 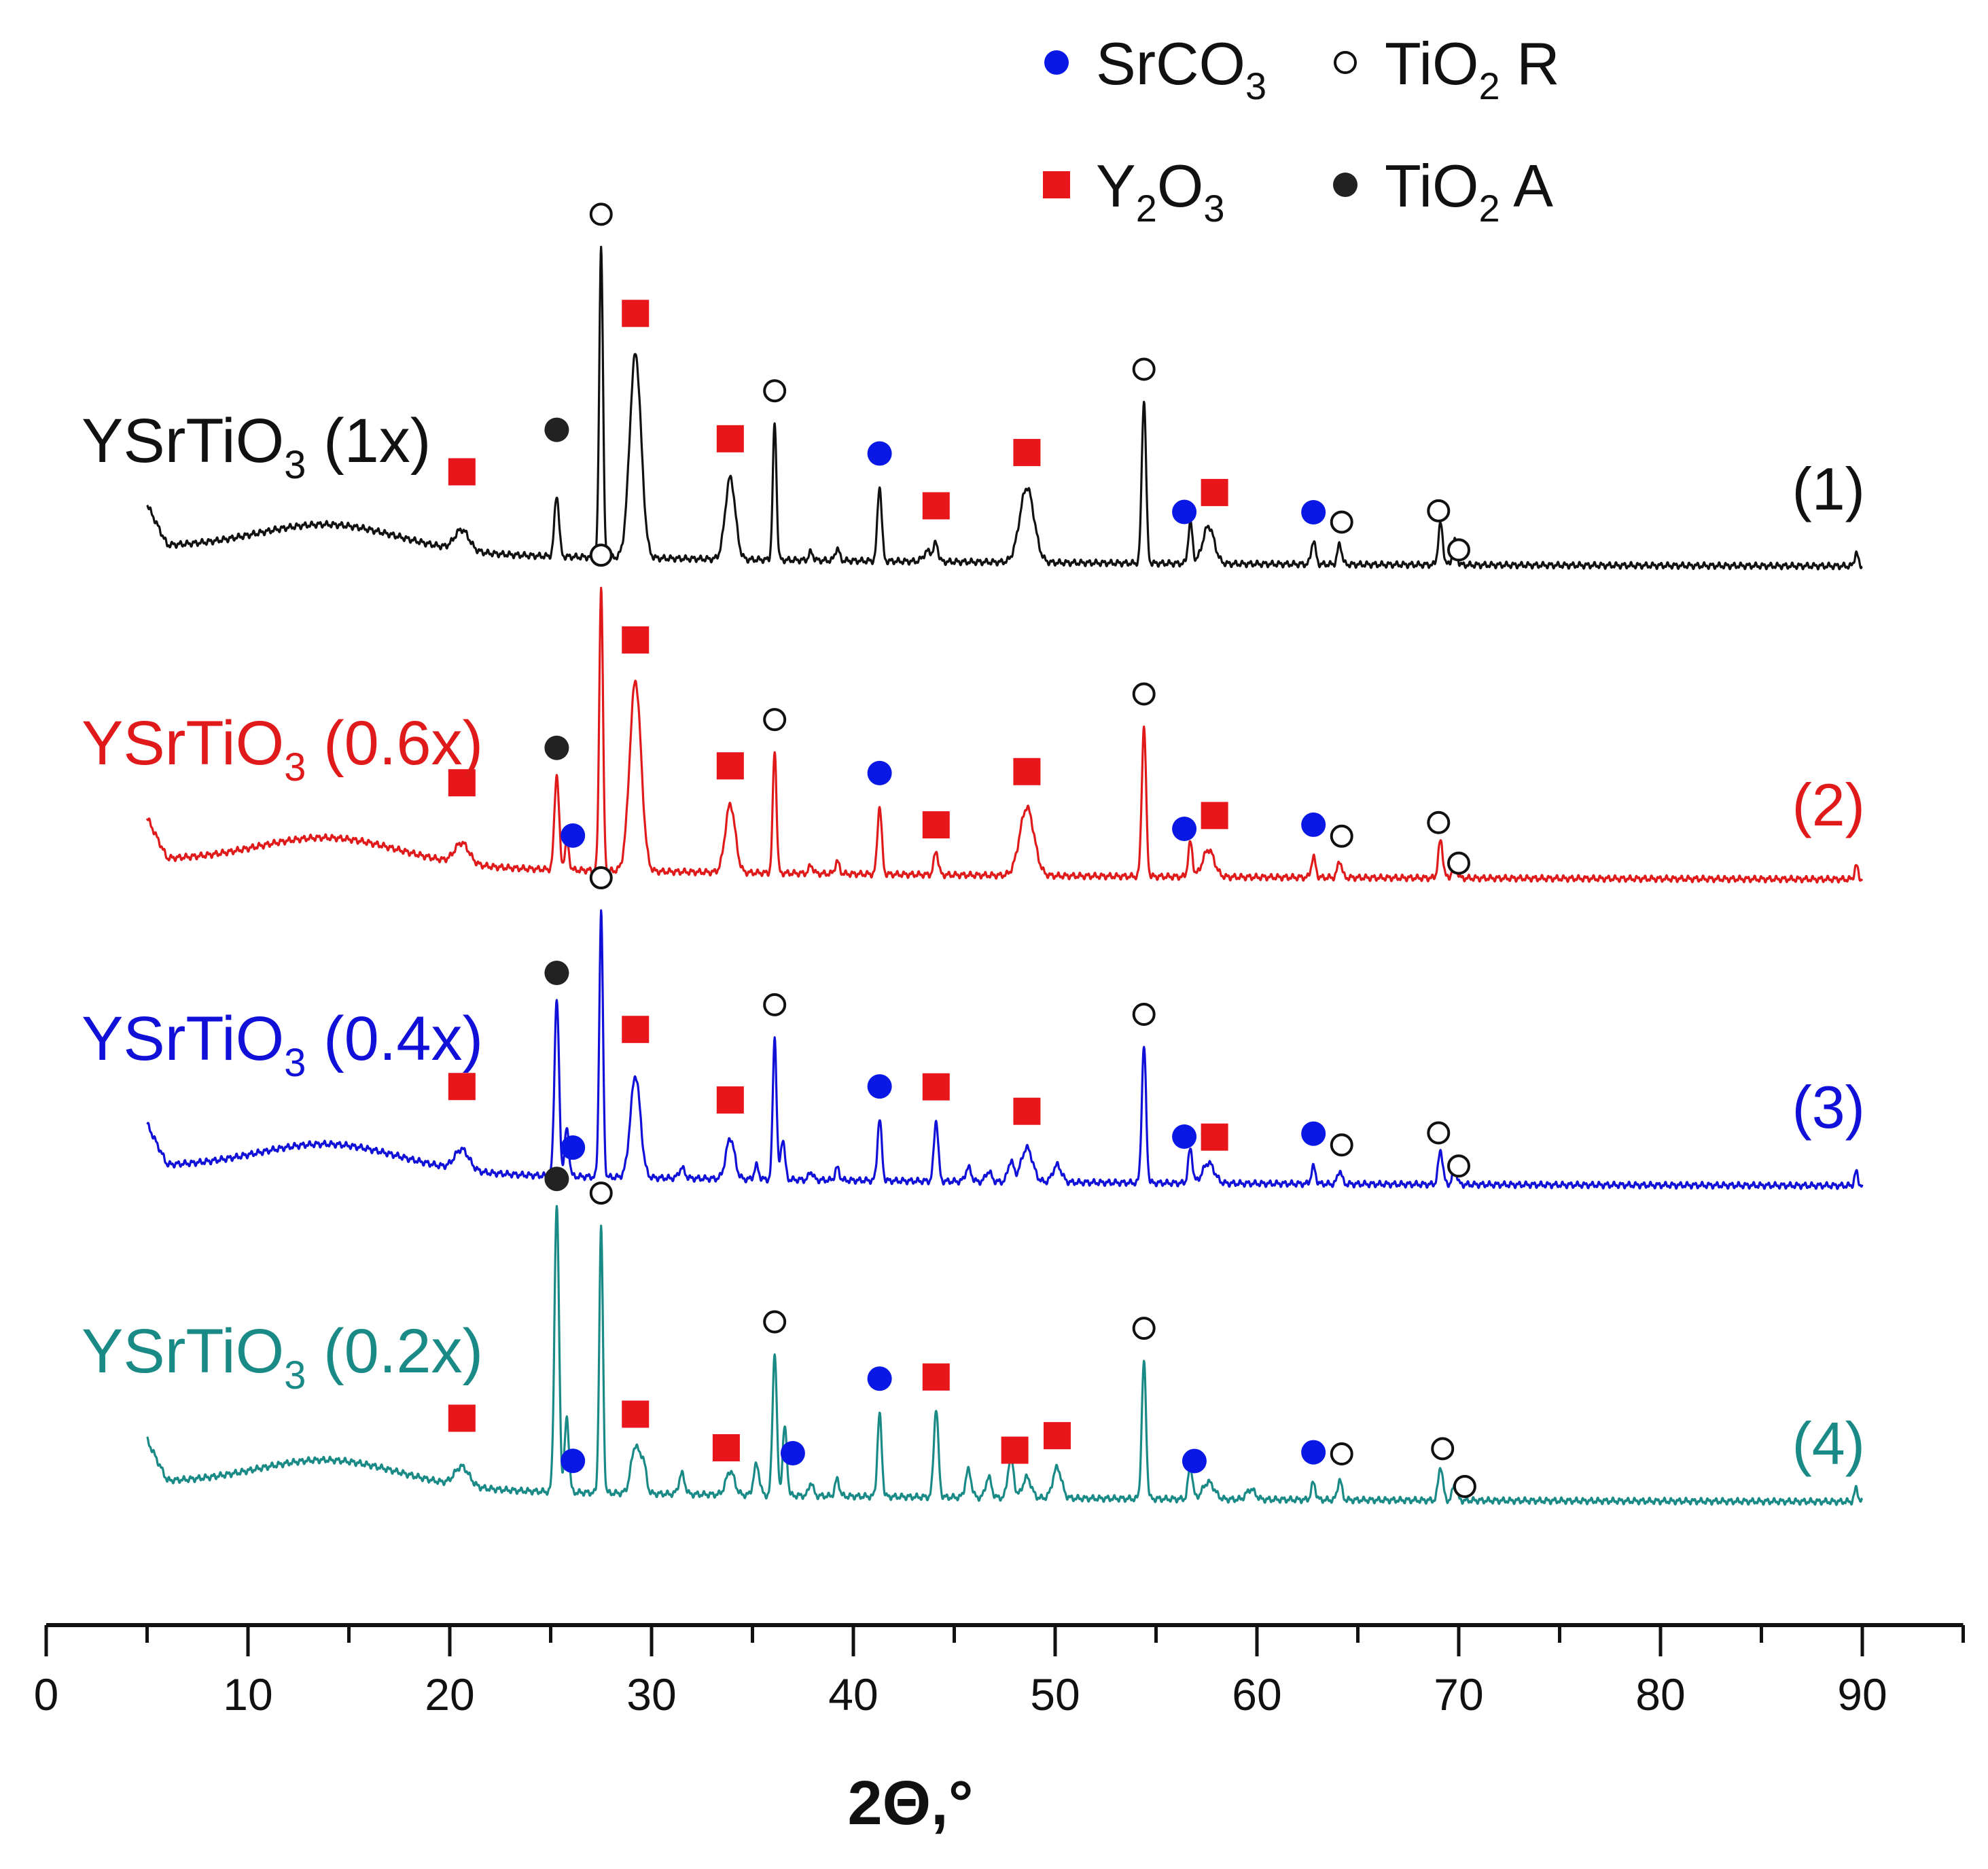 What do you see at coordinates (1829, 489) in the screenshot?
I see `series-number-s1: (1)` at bounding box center [1829, 489].